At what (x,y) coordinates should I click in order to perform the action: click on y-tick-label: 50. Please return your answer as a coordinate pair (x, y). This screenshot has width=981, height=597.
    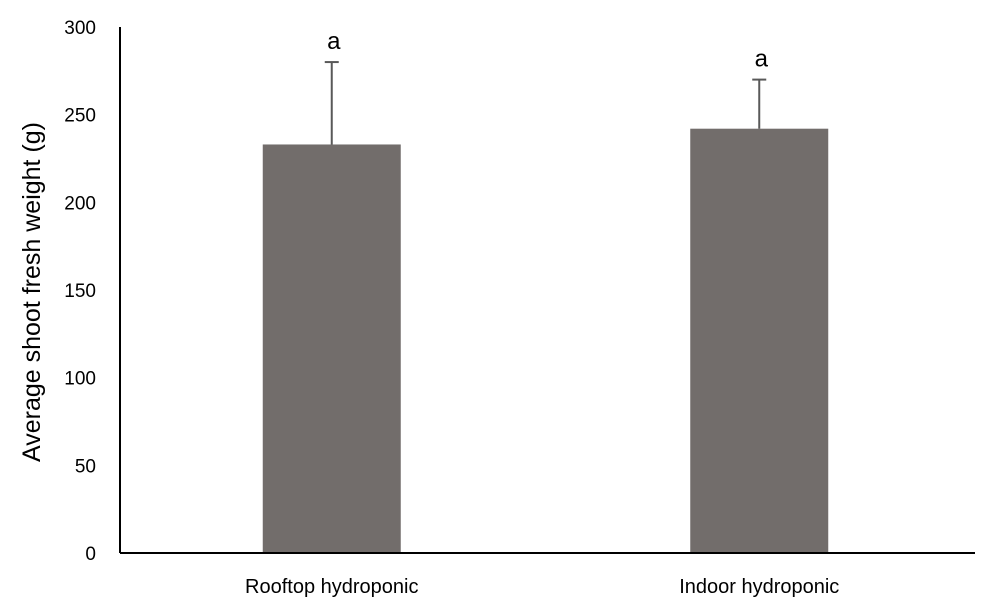
    Looking at the image, I should click on (85, 466).